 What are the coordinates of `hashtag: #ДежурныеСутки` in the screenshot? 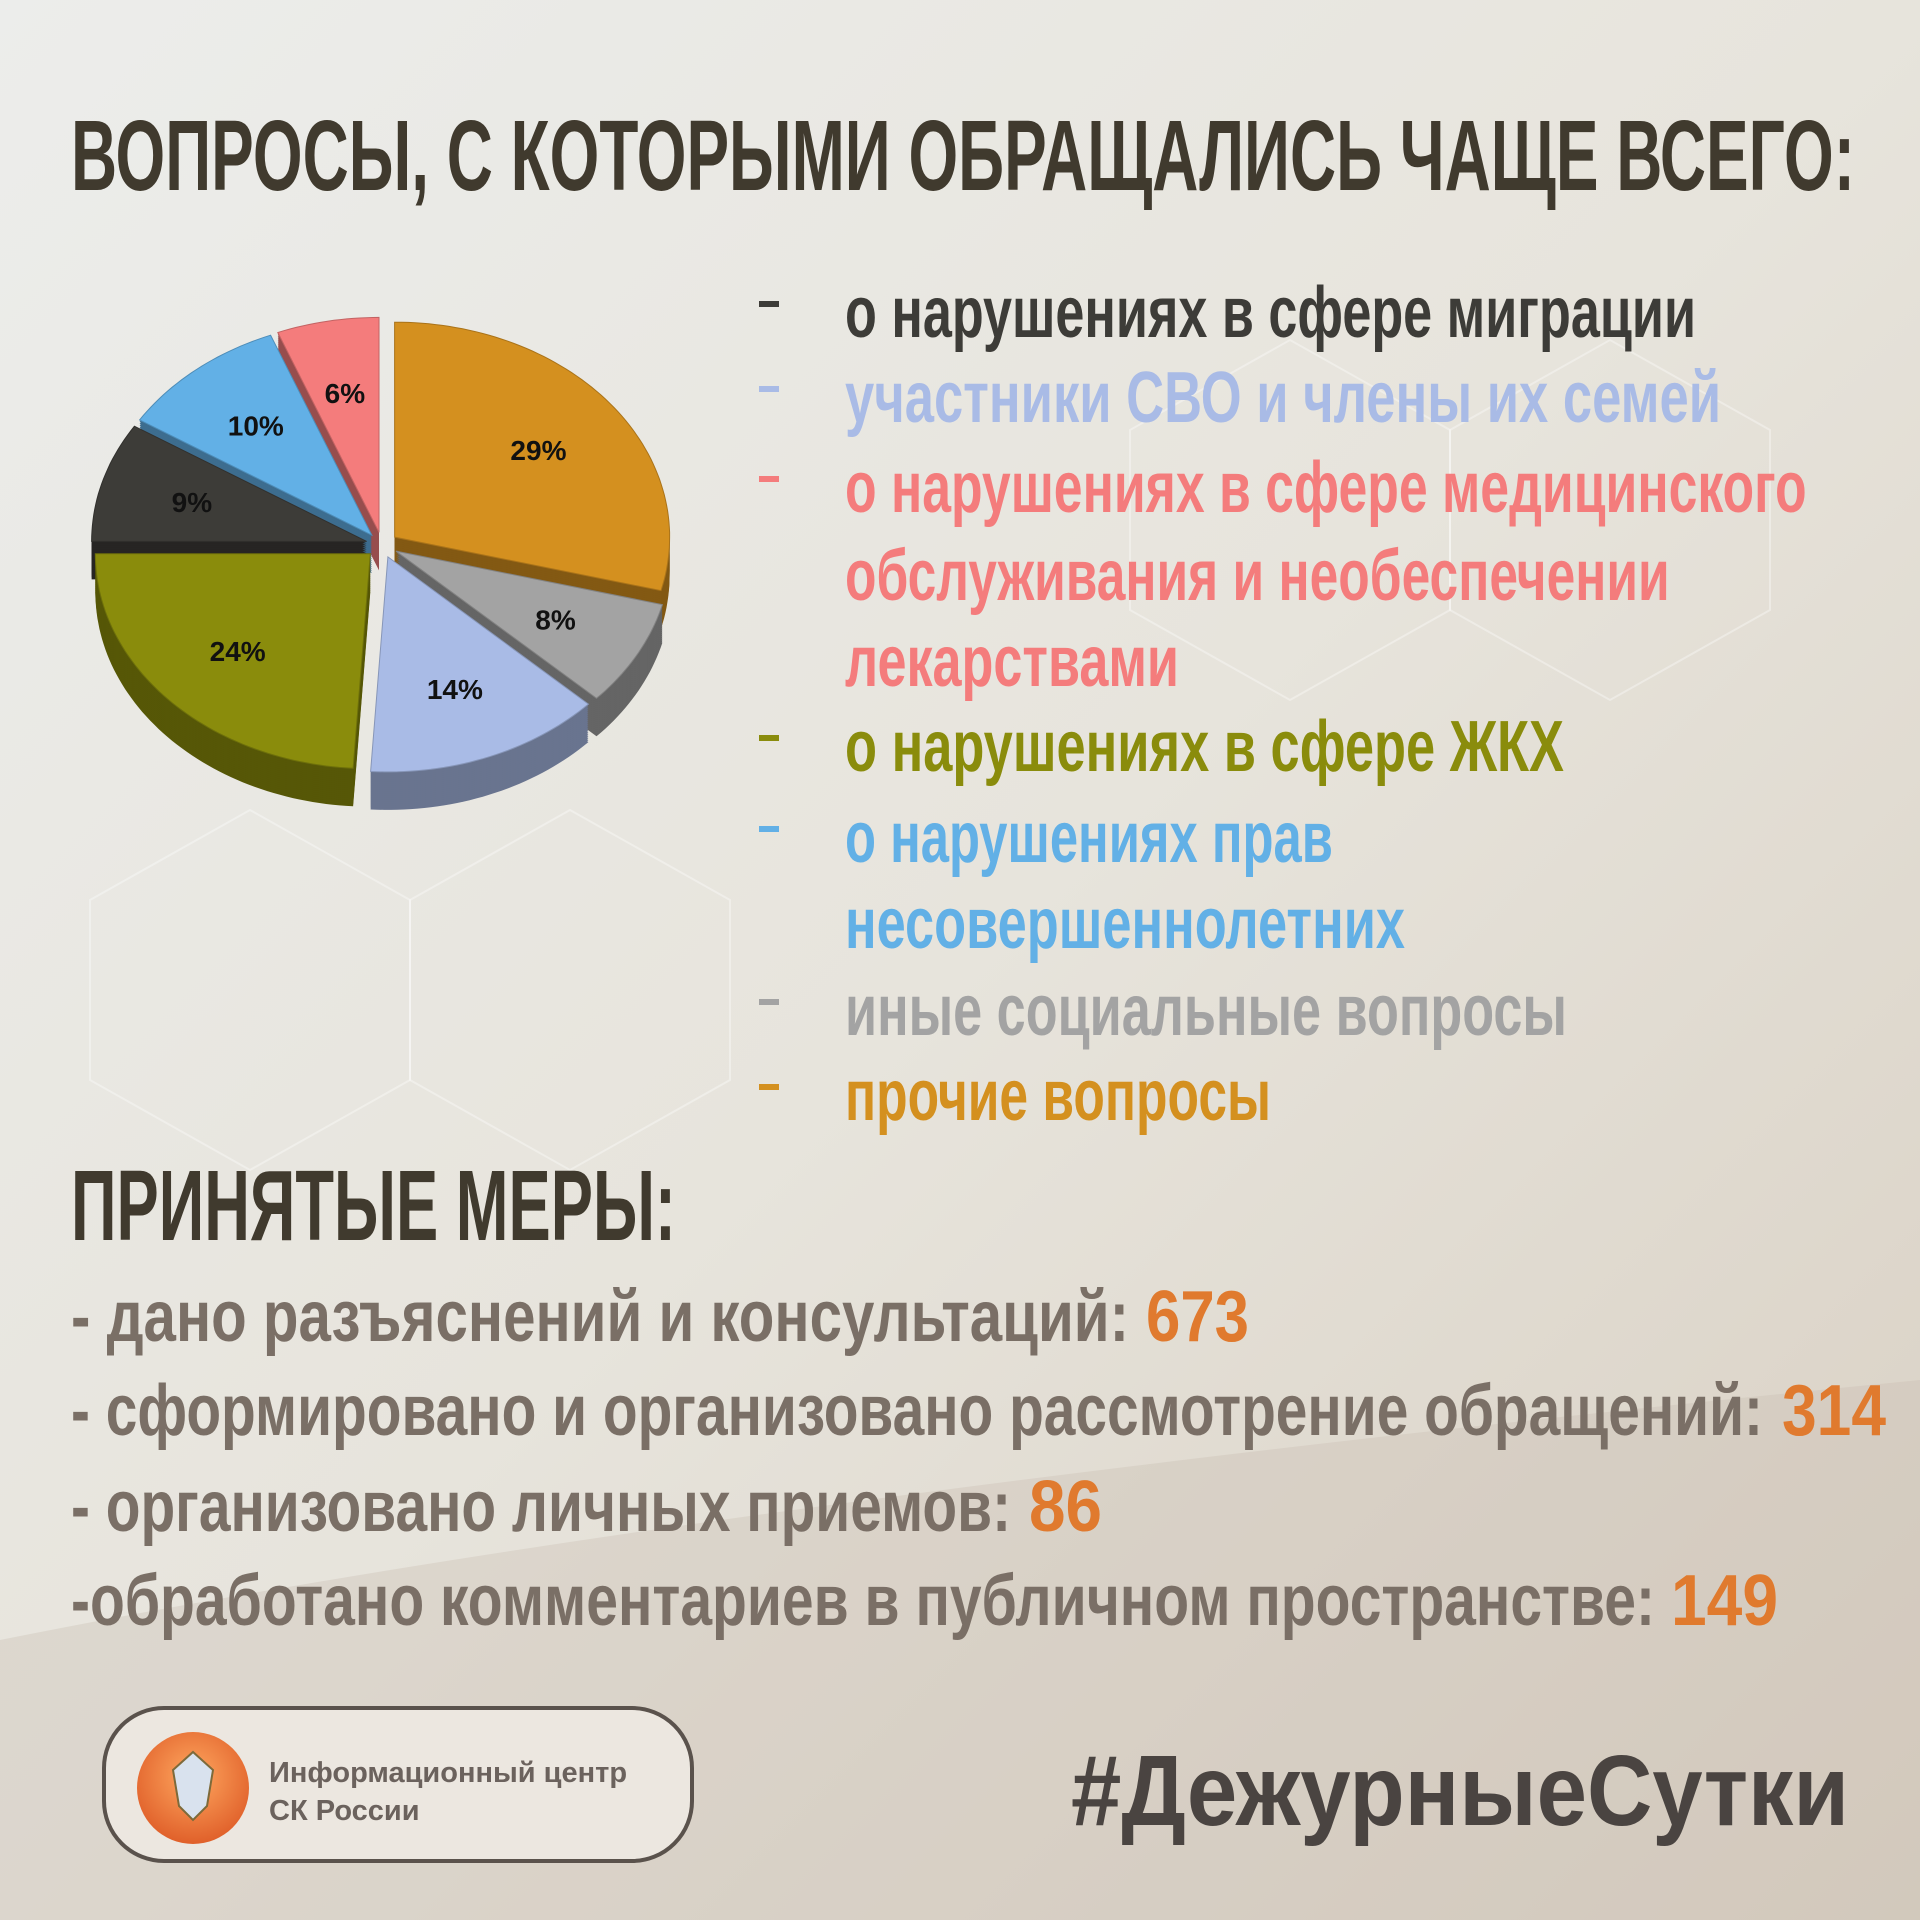 It's located at (1460, 1791).